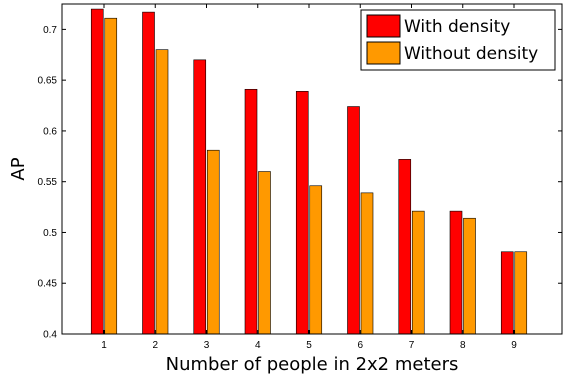  Describe the element at coordinates (50, 131) in the screenshot. I see `y-tick-label: 0.6` at that location.